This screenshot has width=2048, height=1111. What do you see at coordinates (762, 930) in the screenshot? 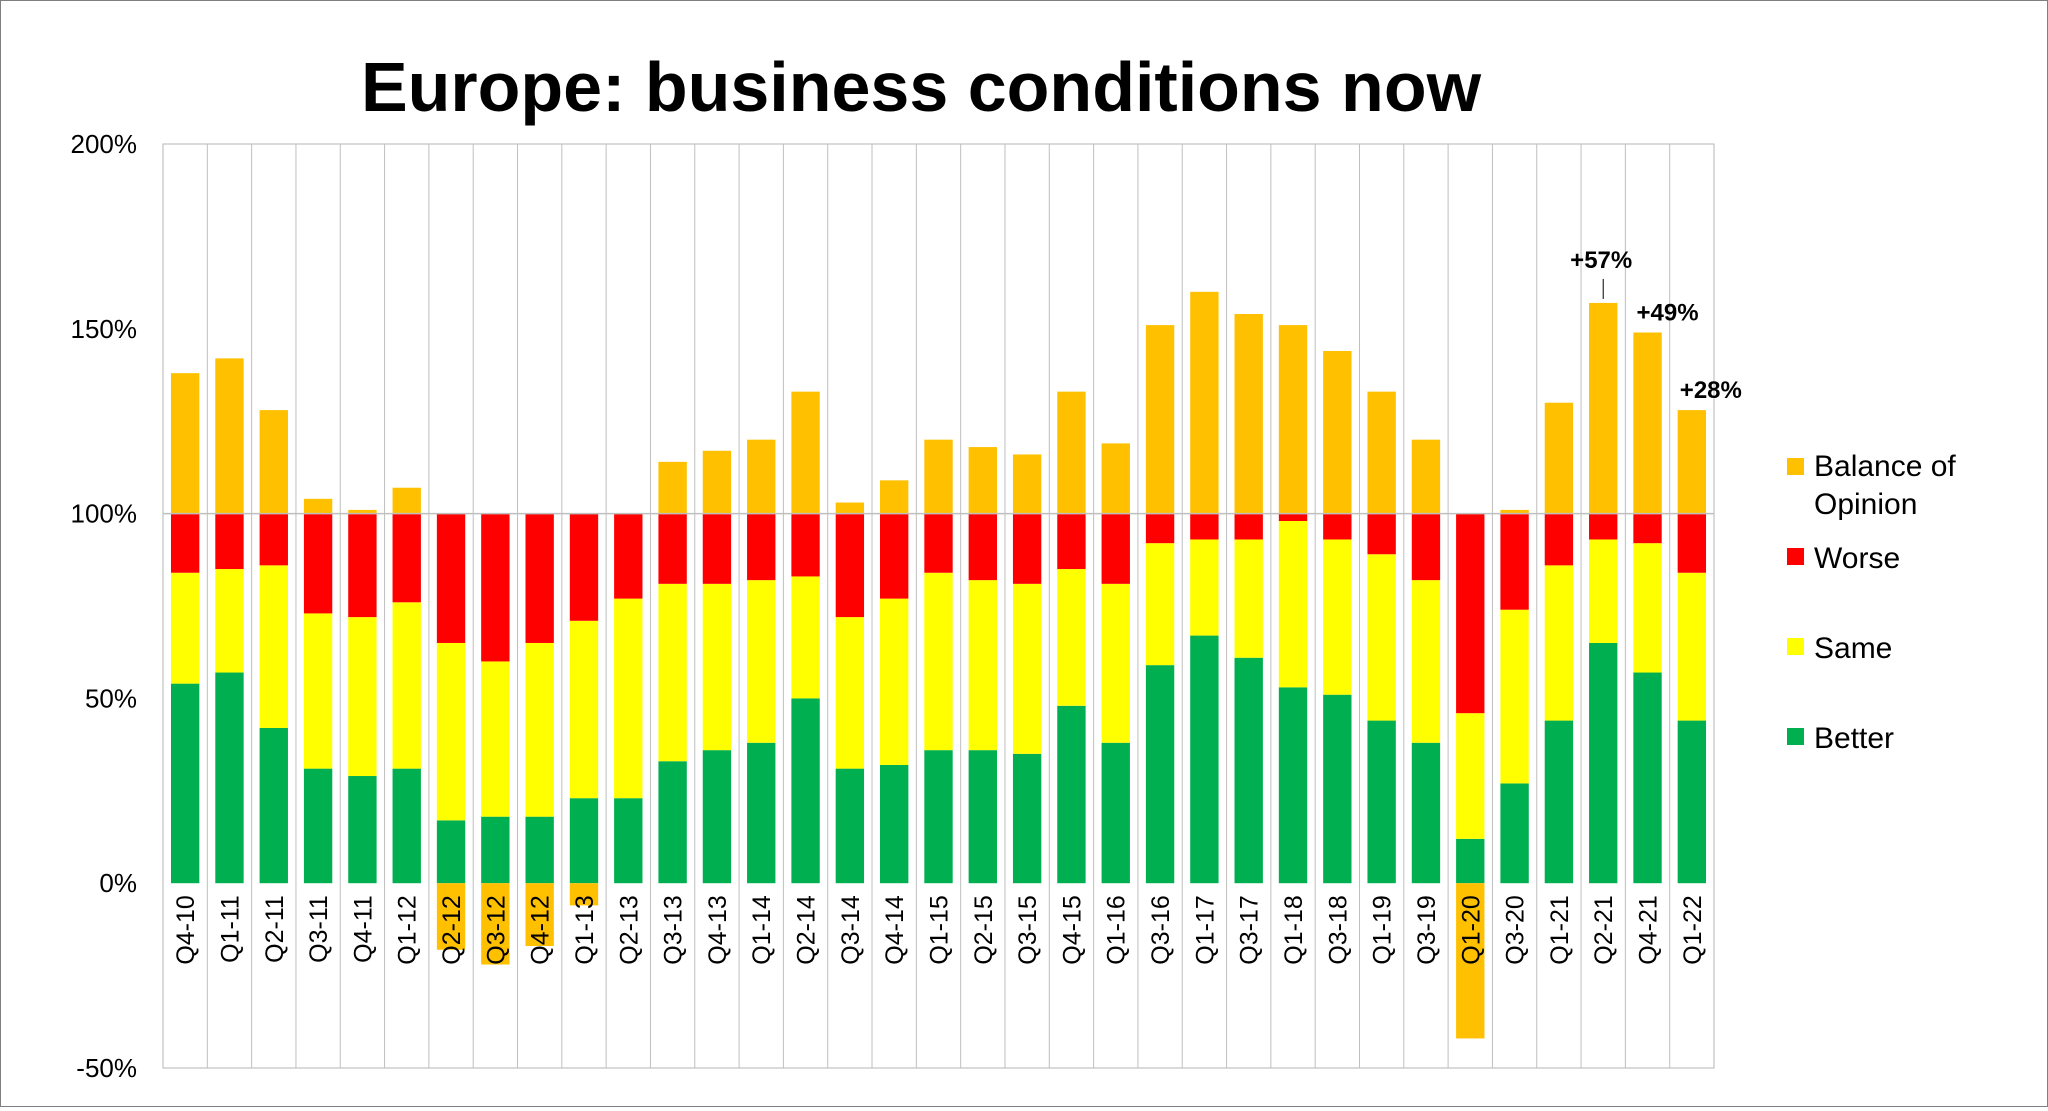
I see `x-tick-label: Q1-14` at bounding box center [762, 930].